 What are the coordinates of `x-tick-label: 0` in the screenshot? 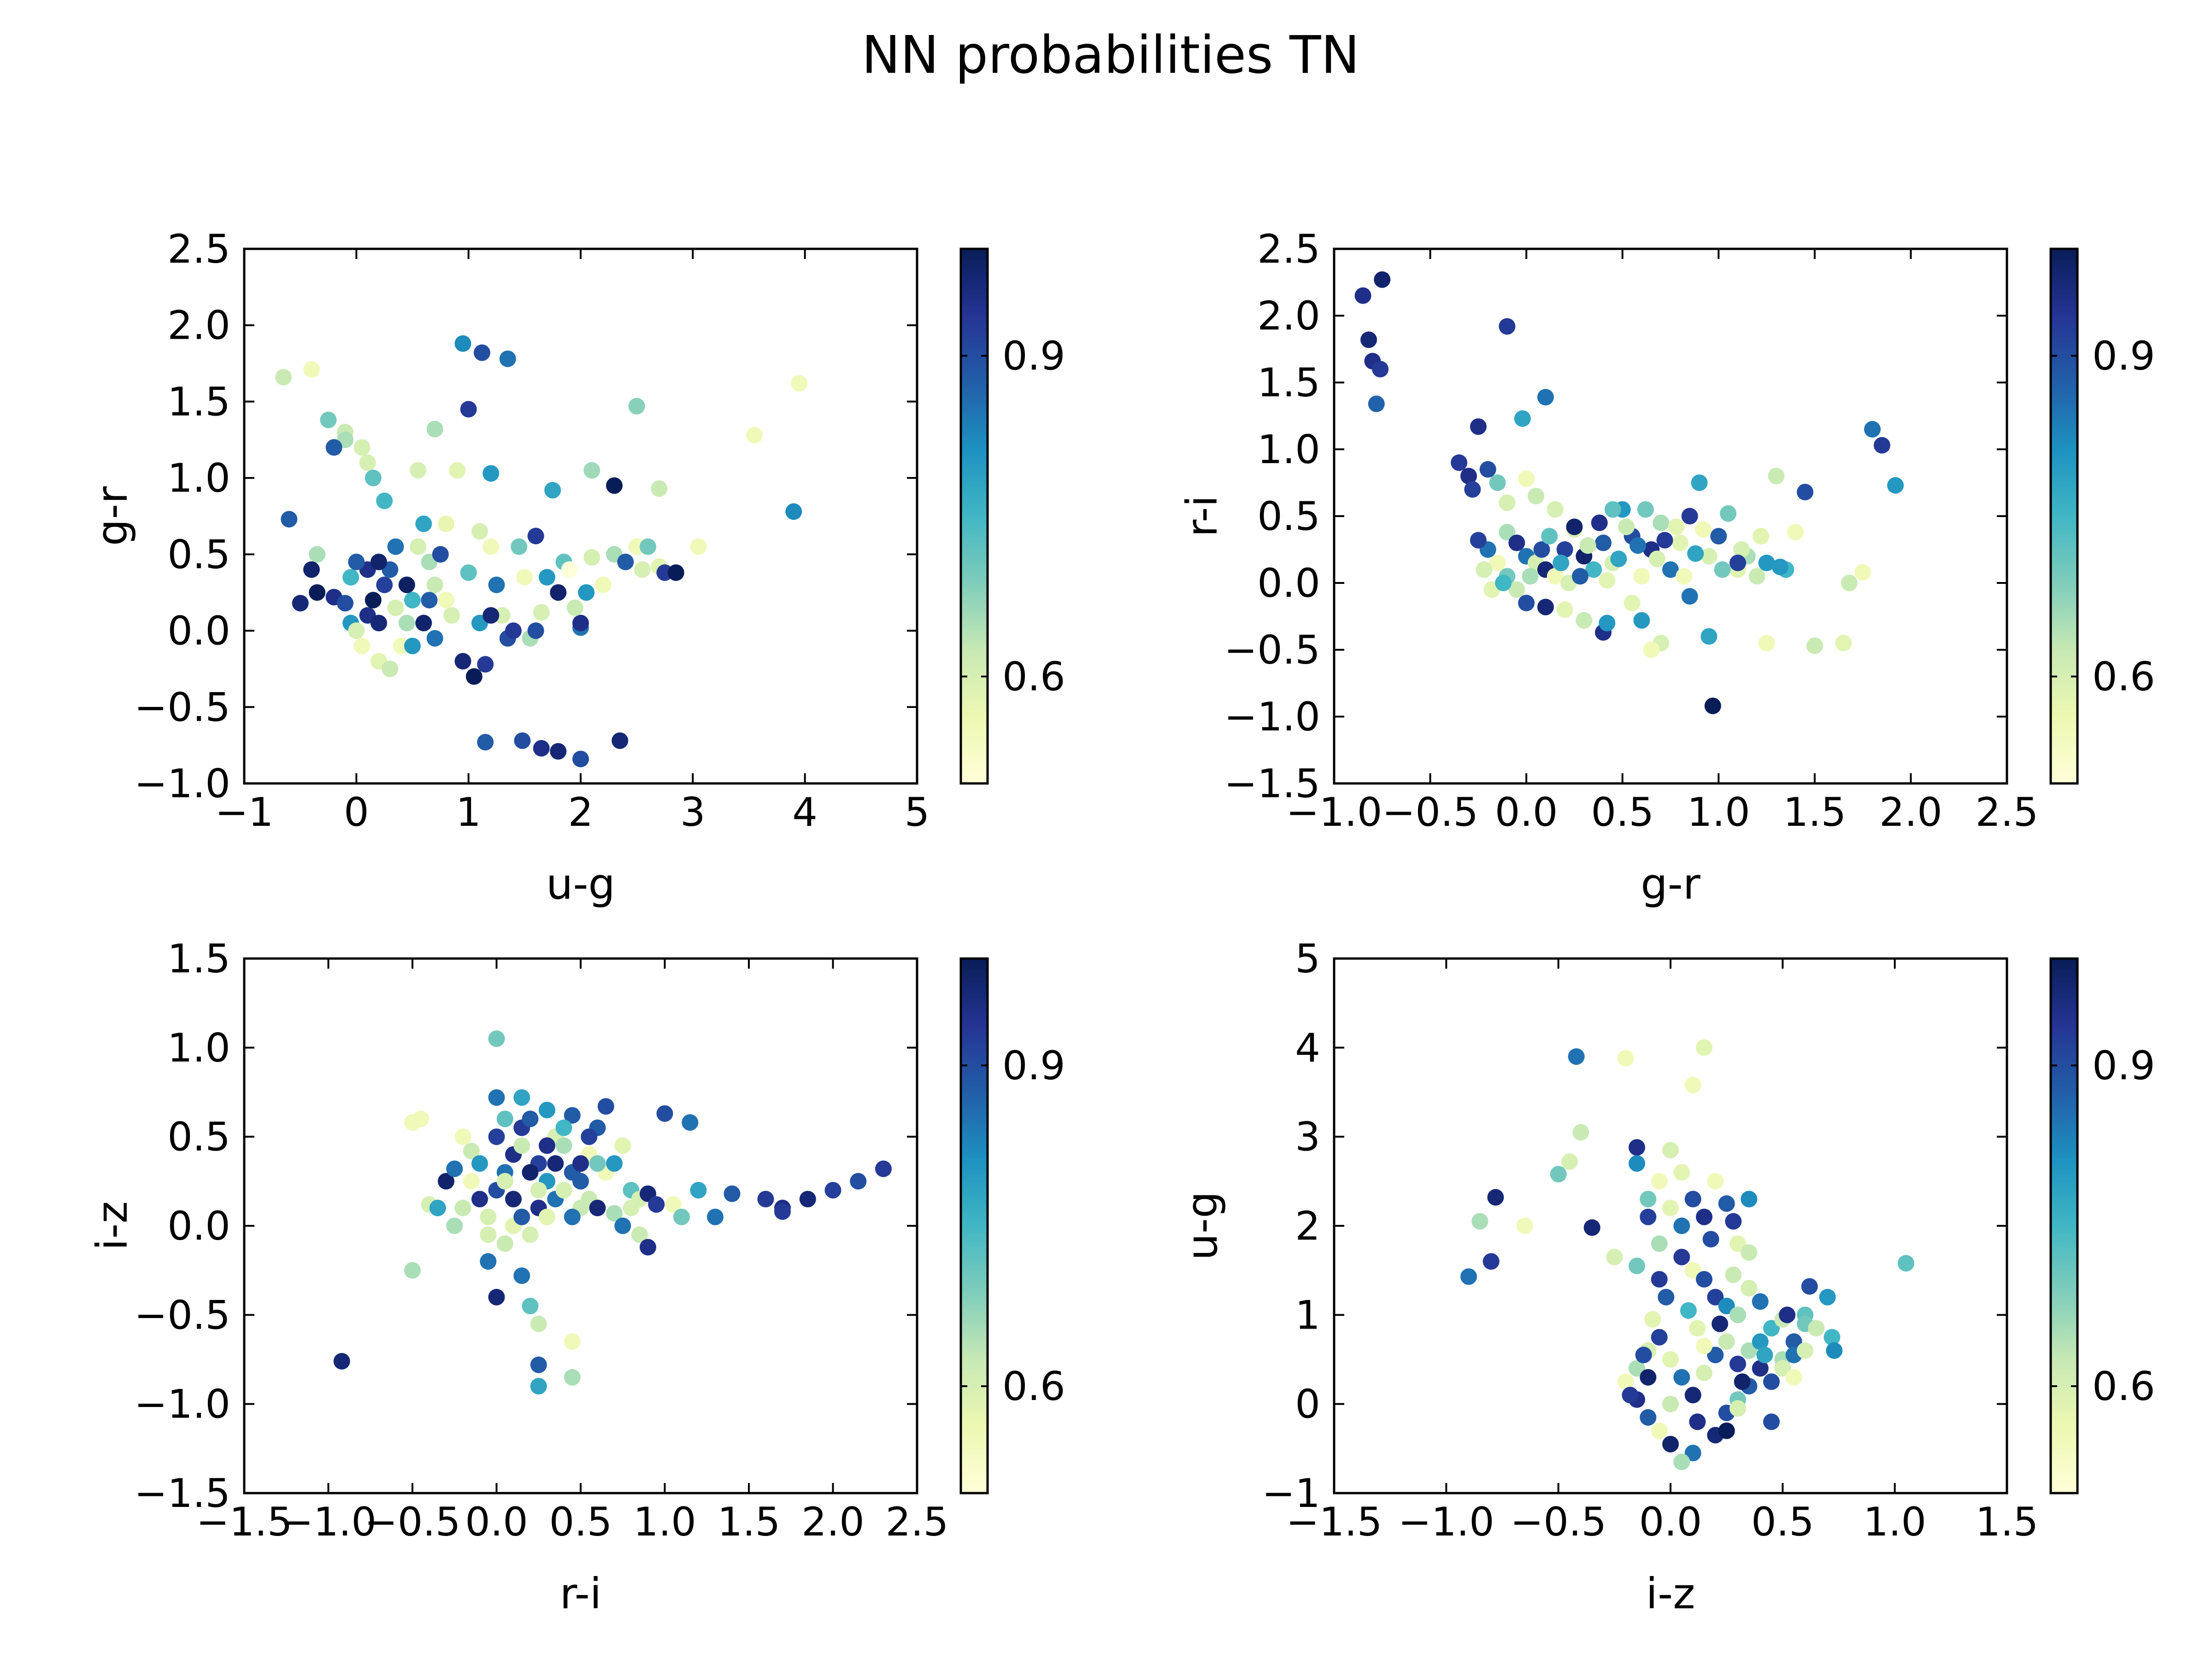 It's located at (356, 812).